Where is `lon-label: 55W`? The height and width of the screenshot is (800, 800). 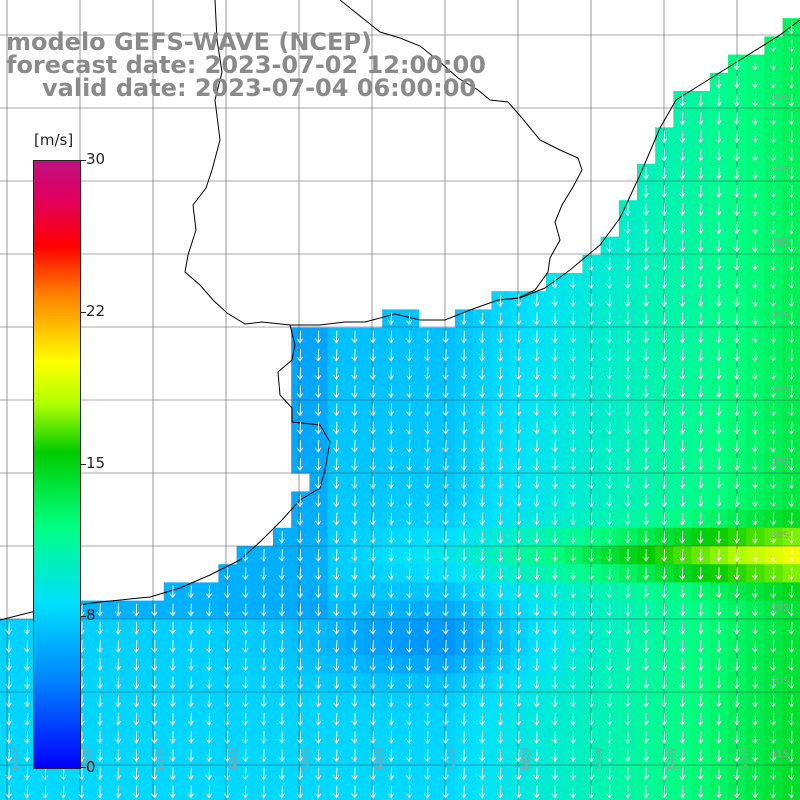 lon-label: 55W is located at coordinates (599, 758).